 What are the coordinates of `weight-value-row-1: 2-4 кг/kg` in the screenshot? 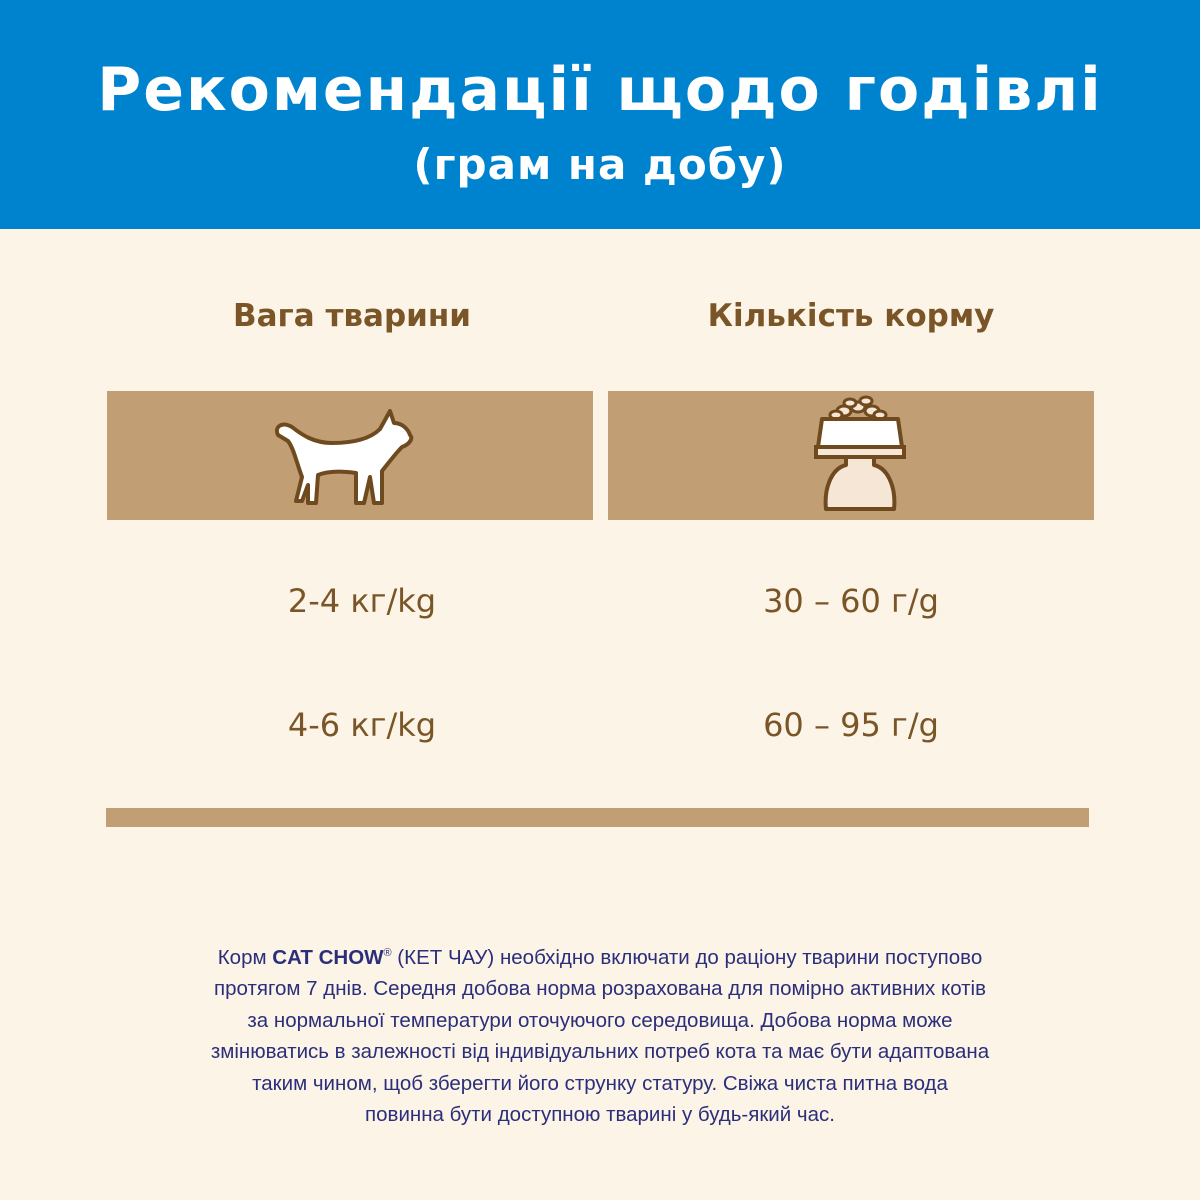 It's located at (362, 601).